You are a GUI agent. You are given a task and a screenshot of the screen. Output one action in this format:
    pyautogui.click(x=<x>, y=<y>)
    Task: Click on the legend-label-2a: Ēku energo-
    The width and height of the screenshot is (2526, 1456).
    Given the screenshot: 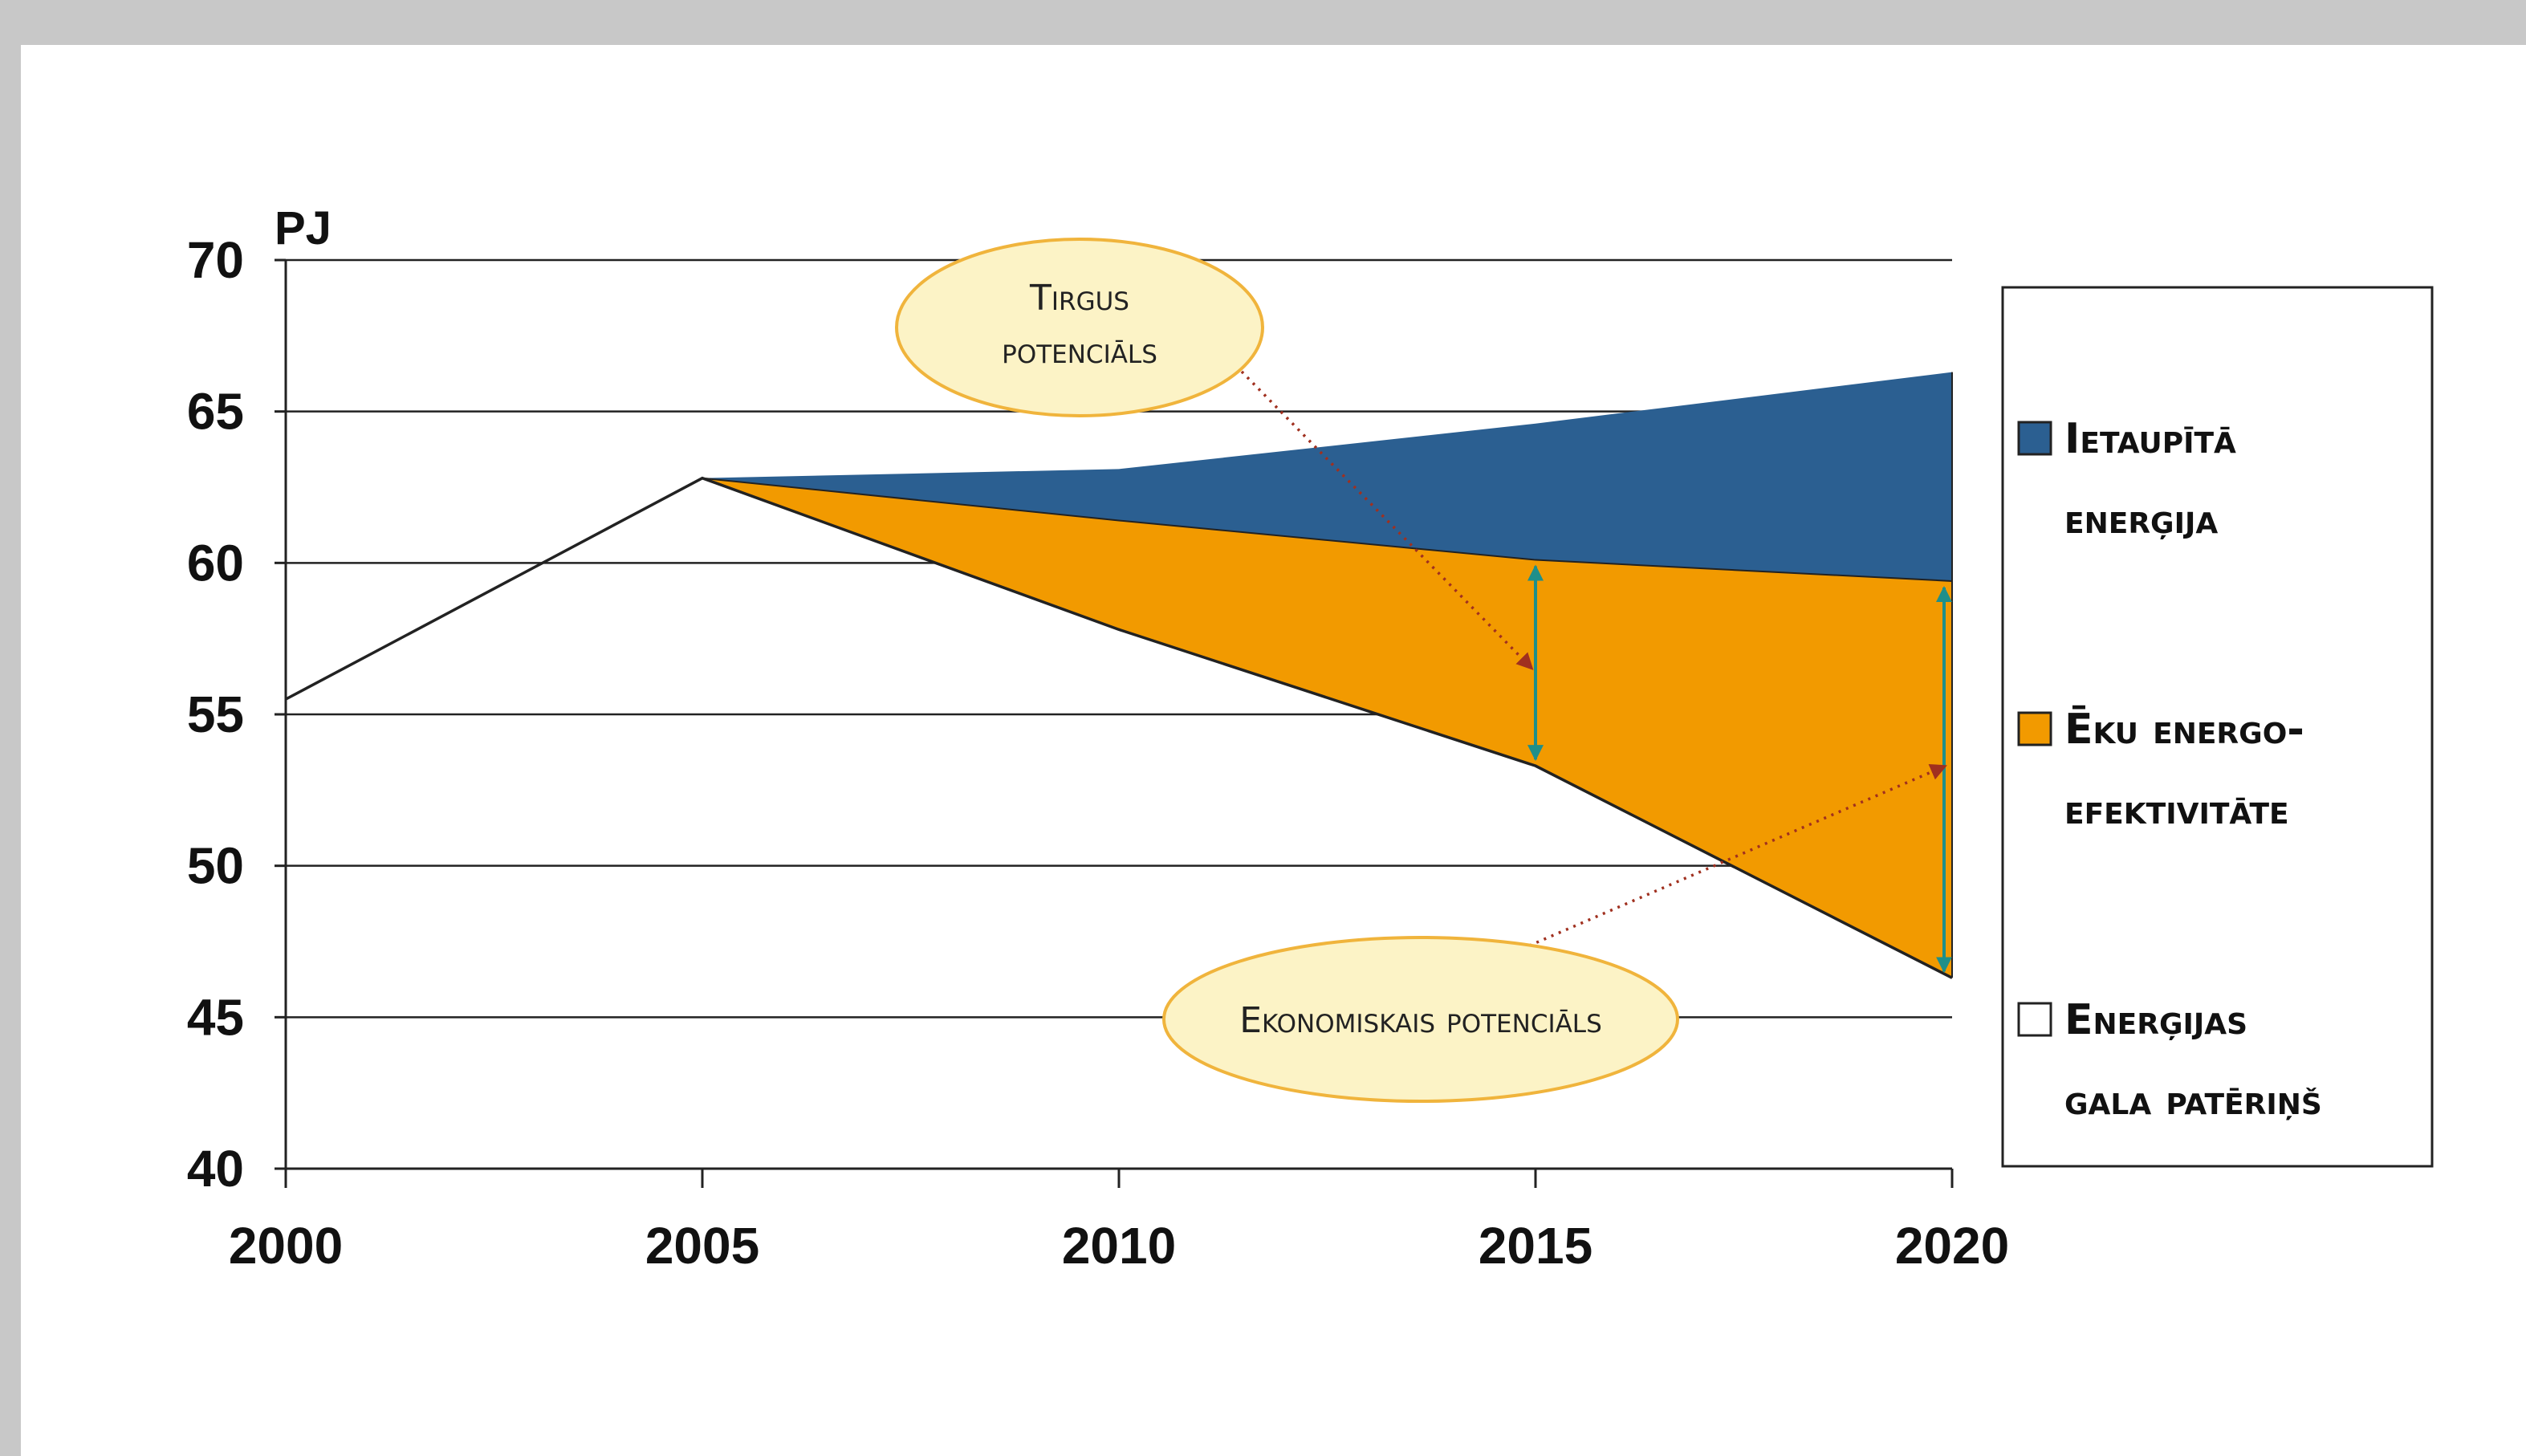 What is the action you would take?
    pyautogui.click(x=2184, y=730)
    